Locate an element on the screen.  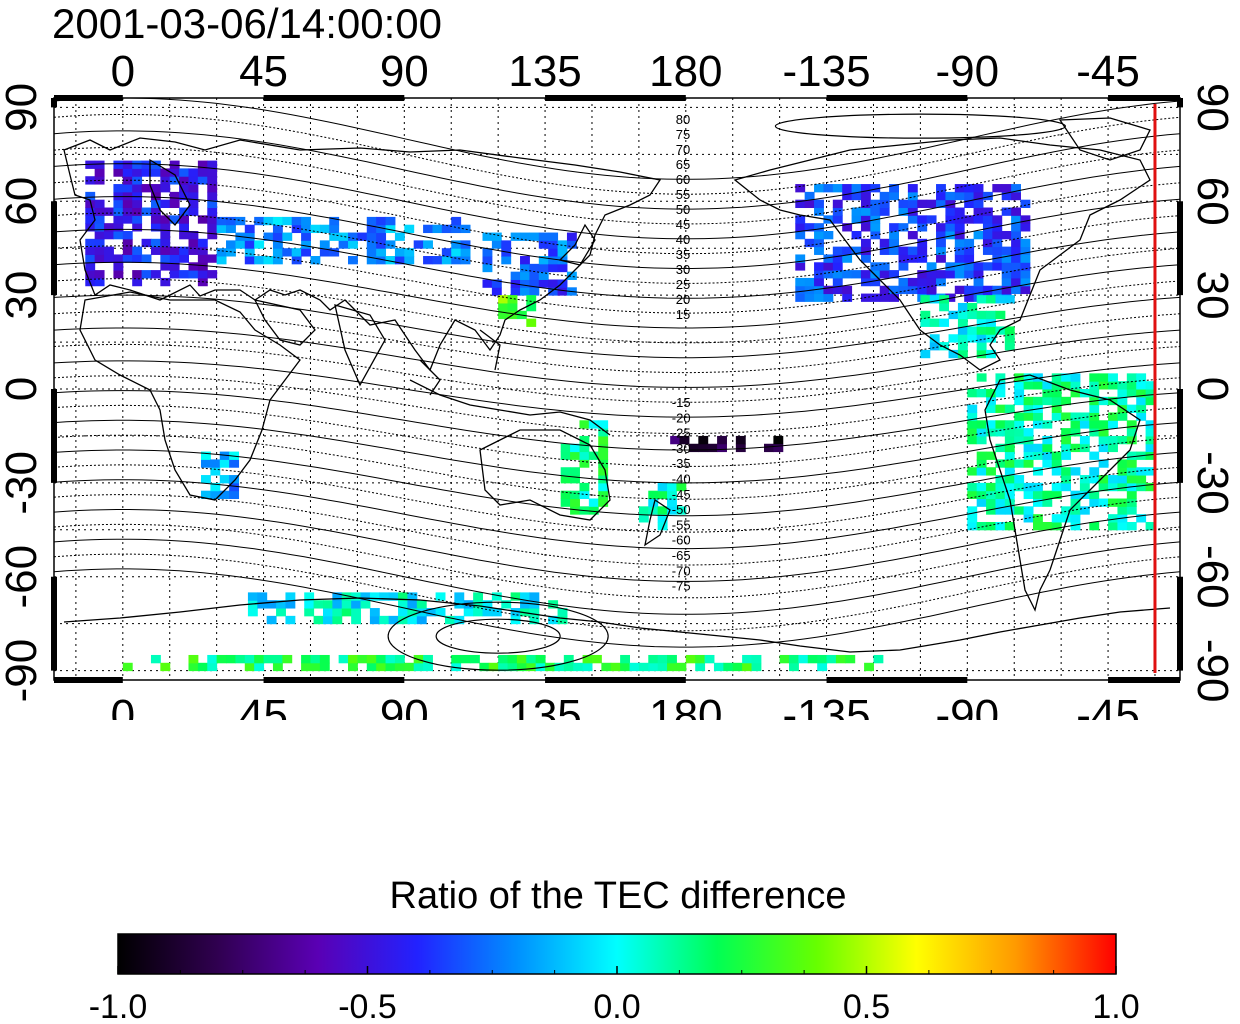
colorbar-tick-label: -1.0 is located at coordinates (118, 1006).